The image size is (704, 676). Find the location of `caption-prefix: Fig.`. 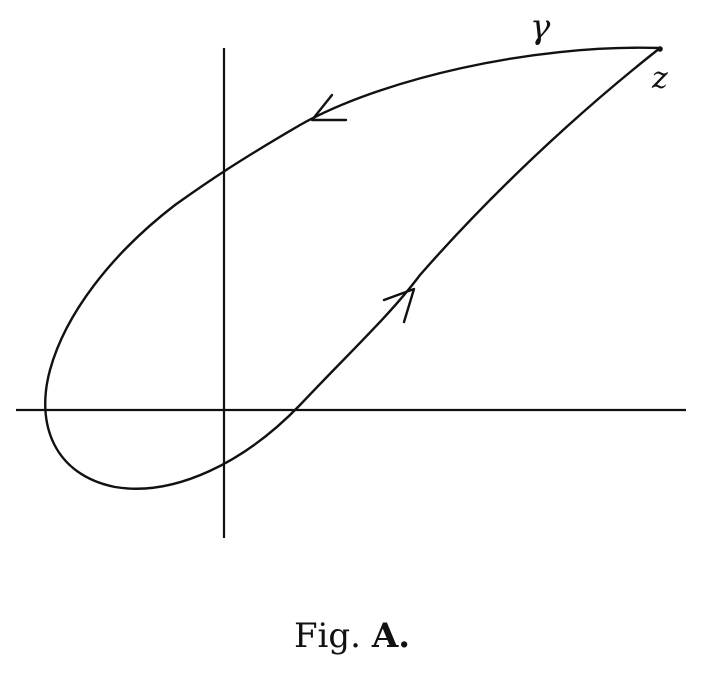

caption-prefix: Fig. is located at coordinates (327, 636).